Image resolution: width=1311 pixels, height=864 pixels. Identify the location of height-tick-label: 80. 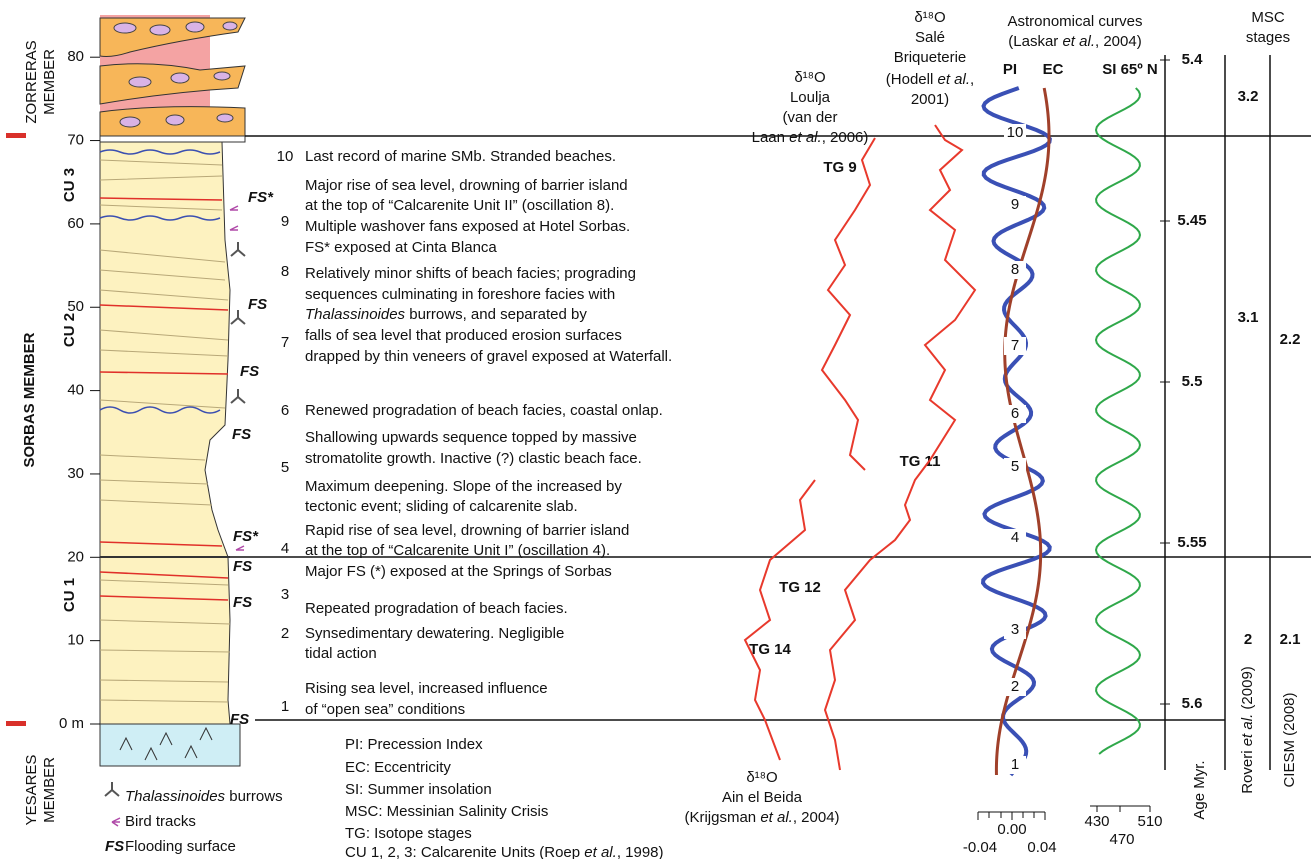
(75, 56).